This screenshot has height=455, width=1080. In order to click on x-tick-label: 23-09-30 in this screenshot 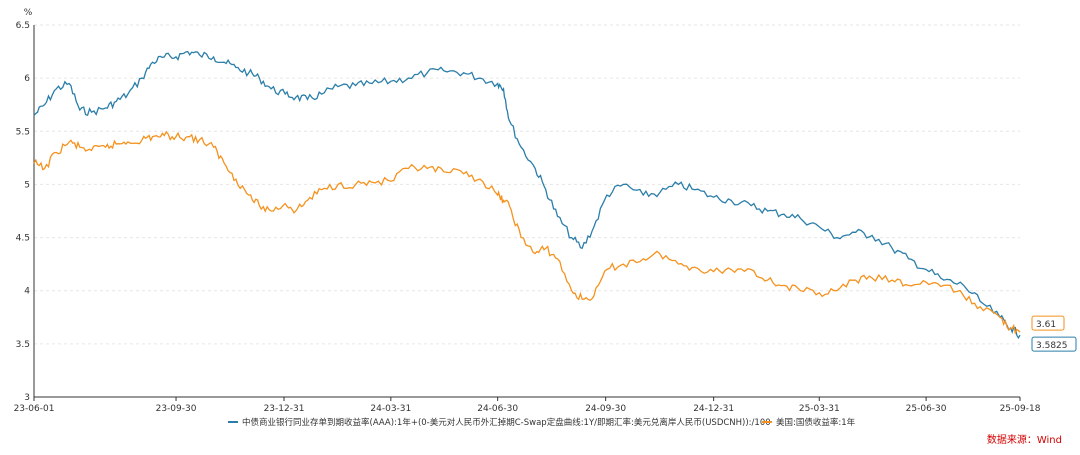, I will do `click(176, 409)`.